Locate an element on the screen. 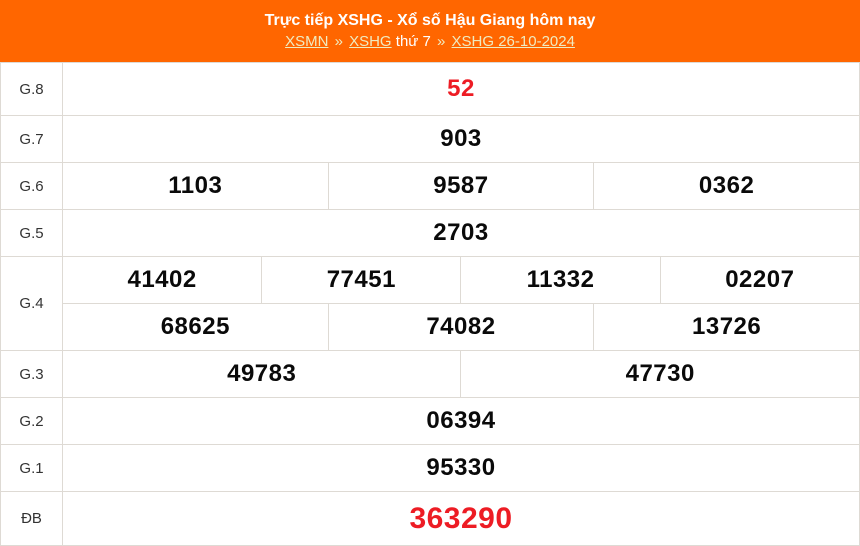  prize-value-g2: 06394 is located at coordinates (461, 421).